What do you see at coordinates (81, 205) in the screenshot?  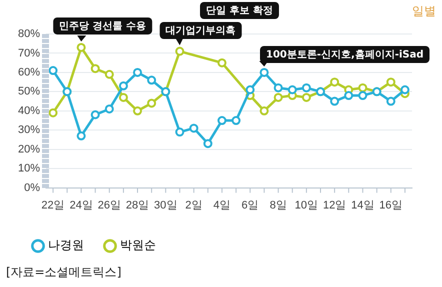 I see `x-tick-label: 24일` at bounding box center [81, 205].